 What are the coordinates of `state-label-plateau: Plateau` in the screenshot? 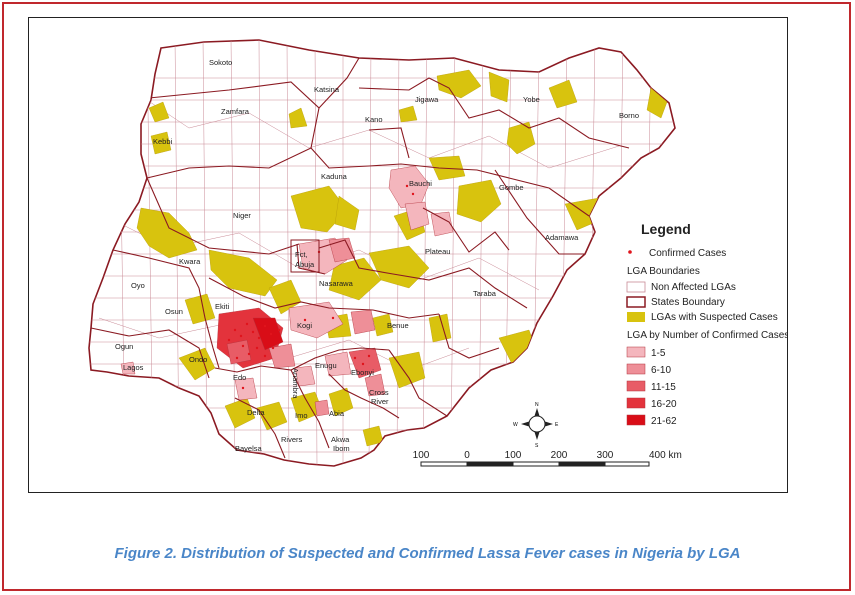 It's located at (437, 251).